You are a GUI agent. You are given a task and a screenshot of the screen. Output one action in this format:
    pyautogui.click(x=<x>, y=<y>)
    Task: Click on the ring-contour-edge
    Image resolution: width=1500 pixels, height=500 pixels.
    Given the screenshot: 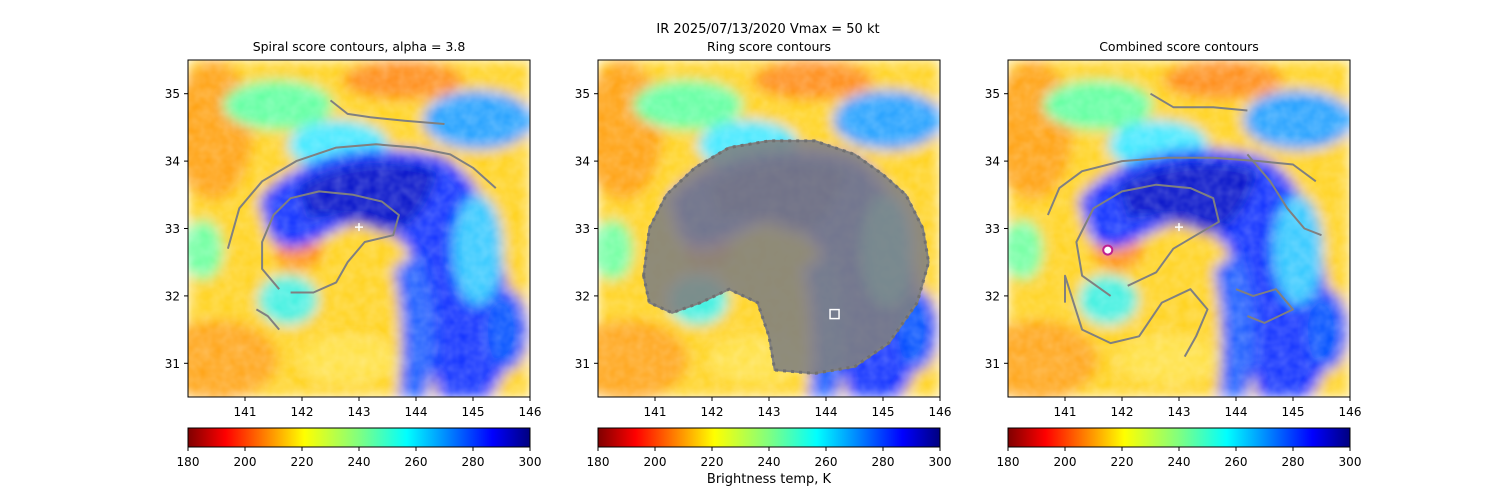 What is the action you would take?
    pyautogui.click(x=786, y=257)
    